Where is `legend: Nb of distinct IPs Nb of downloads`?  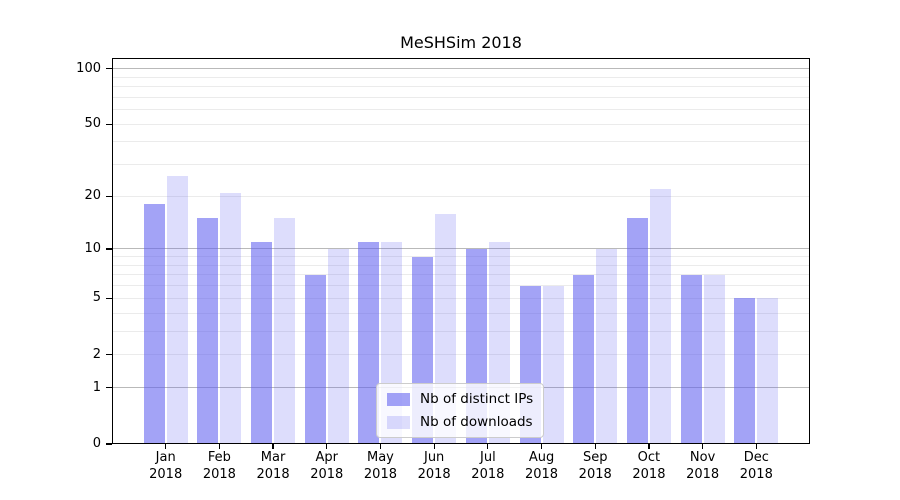
legend: Nb of distinct IPs Nb of downloads is located at coordinates (460, 410).